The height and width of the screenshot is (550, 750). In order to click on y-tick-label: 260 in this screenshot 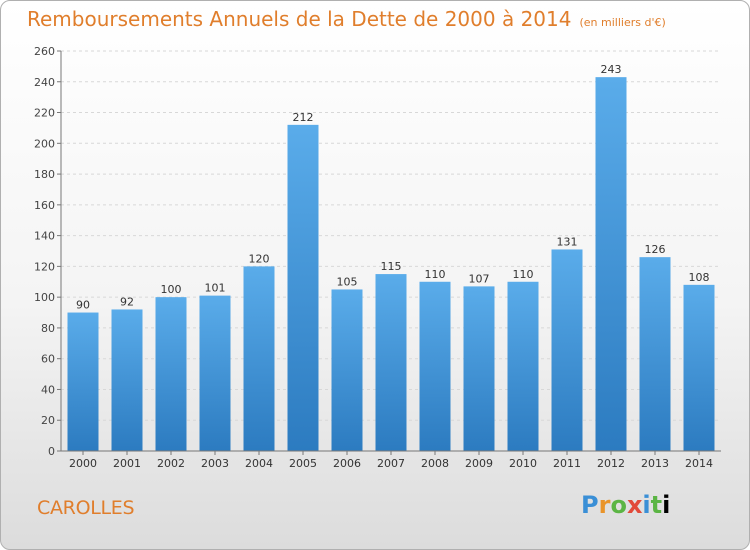, I will do `click(44, 51)`.